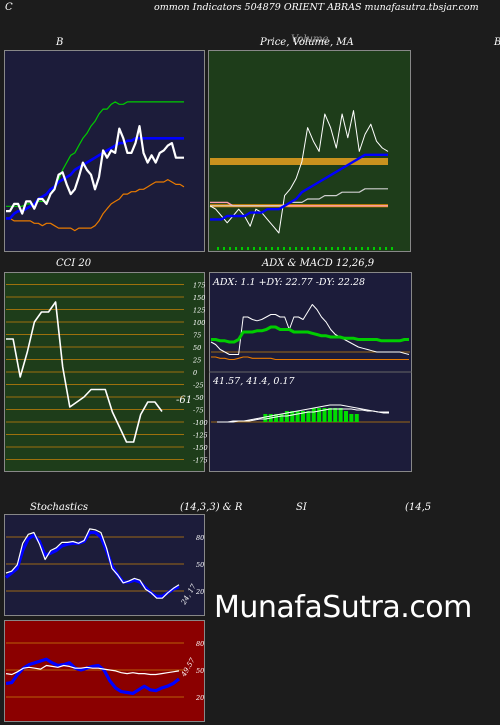  What do you see at coordinates (200, 436) in the screenshot?
I see `cci-tick-label: -125` at bounding box center [200, 436].